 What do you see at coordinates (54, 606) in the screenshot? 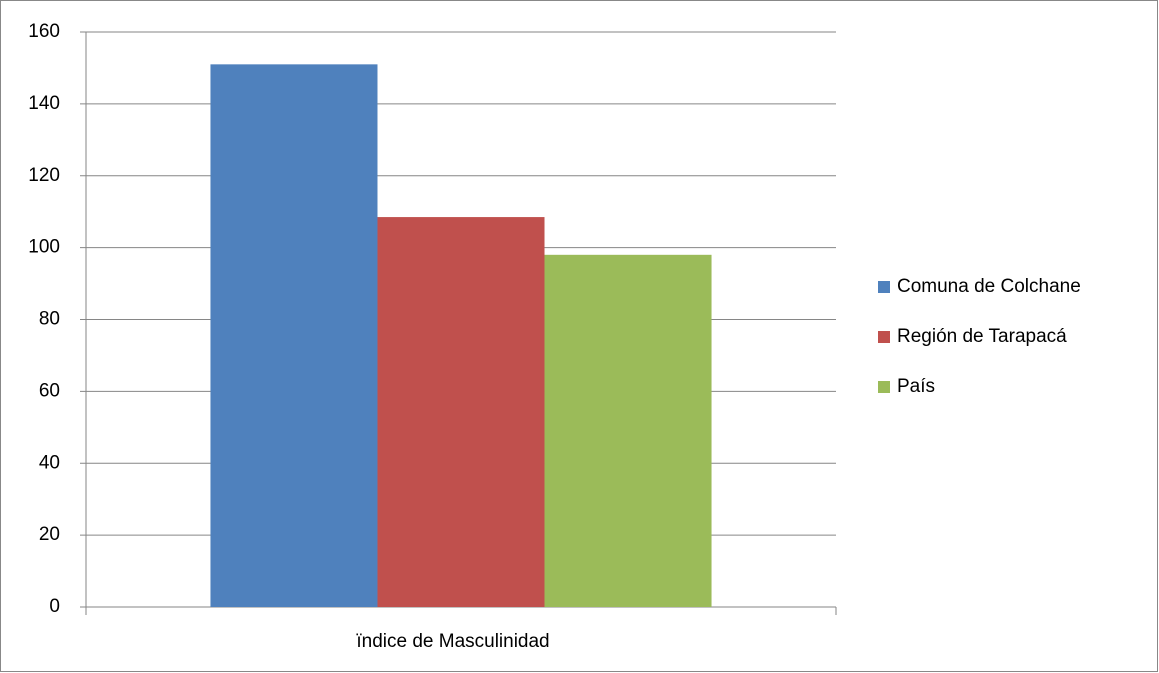
I see `y-tick-label: 0` at bounding box center [54, 606].